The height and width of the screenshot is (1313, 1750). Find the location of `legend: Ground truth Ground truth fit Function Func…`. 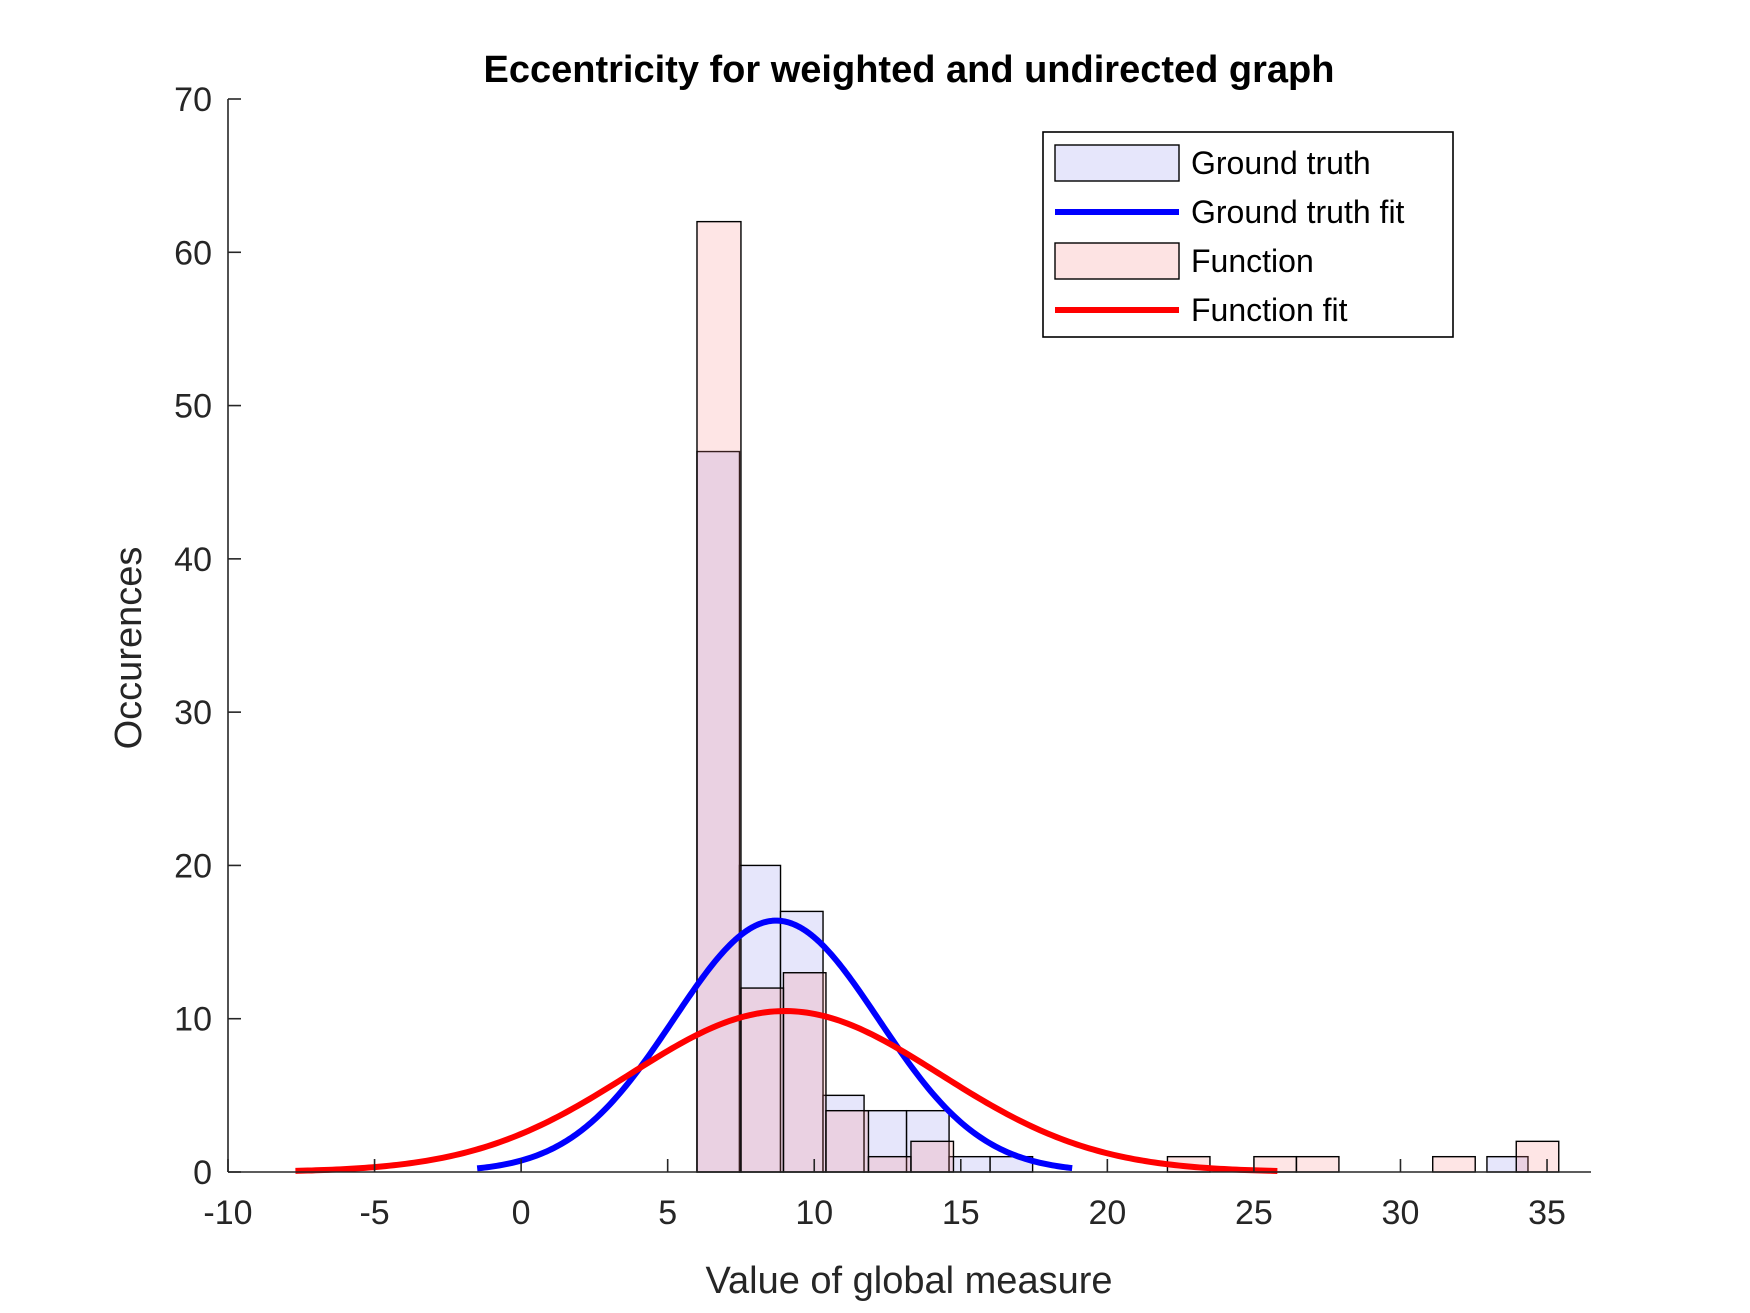

legend: Ground truth Ground truth fit Function Func… is located at coordinates (1248, 234).